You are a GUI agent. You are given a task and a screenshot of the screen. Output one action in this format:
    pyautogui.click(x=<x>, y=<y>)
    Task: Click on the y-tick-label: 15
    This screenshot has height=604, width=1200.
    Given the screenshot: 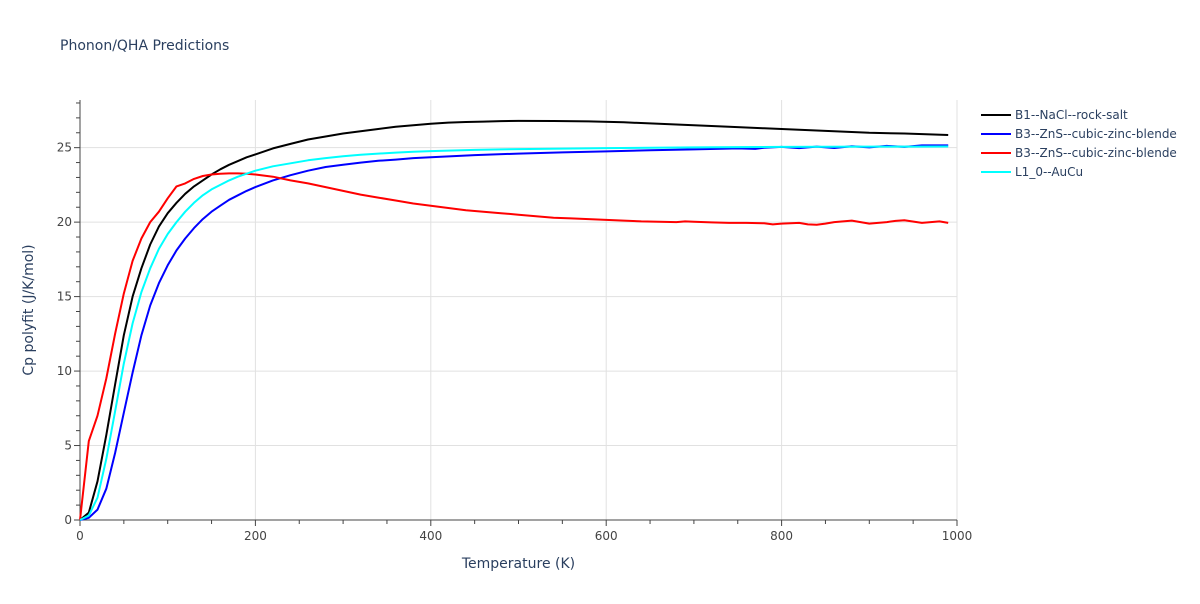 What is the action you would take?
    pyautogui.click(x=64, y=297)
    